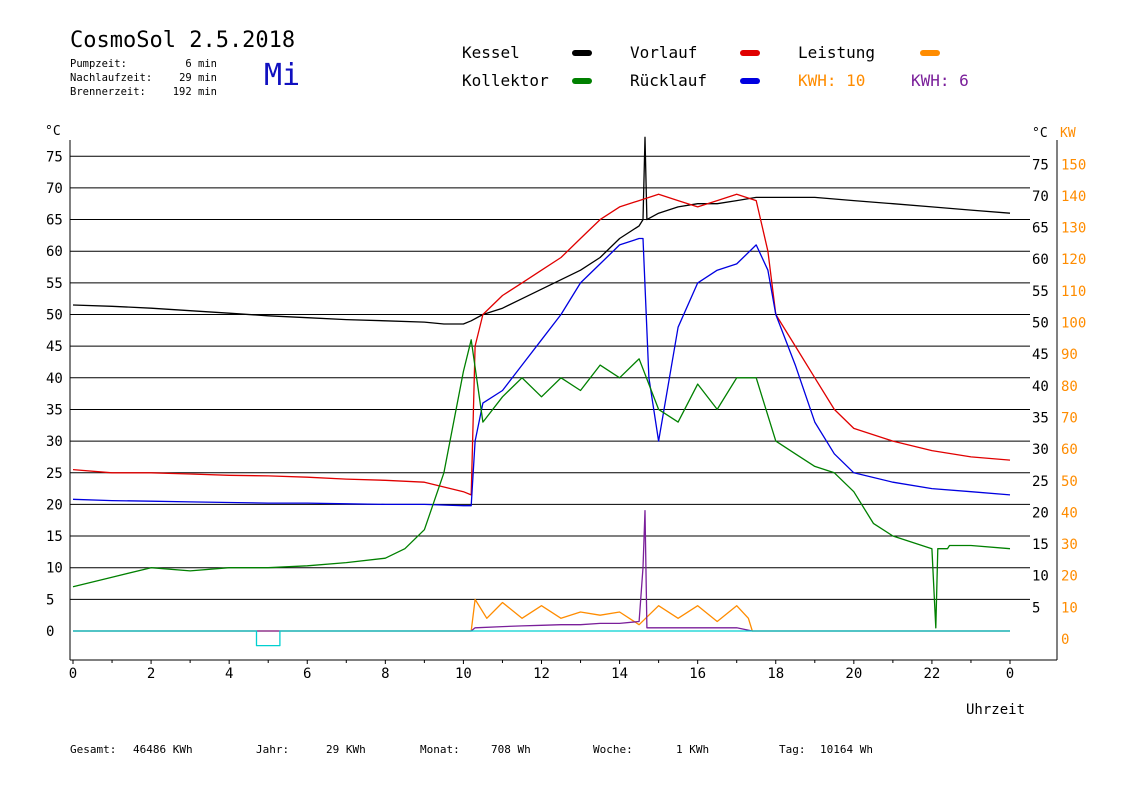 This screenshot has height=812, width=1148. What do you see at coordinates (1040, 260) in the screenshot?
I see `y-tick-label-right-c: 60` at bounding box center [1040, 260].